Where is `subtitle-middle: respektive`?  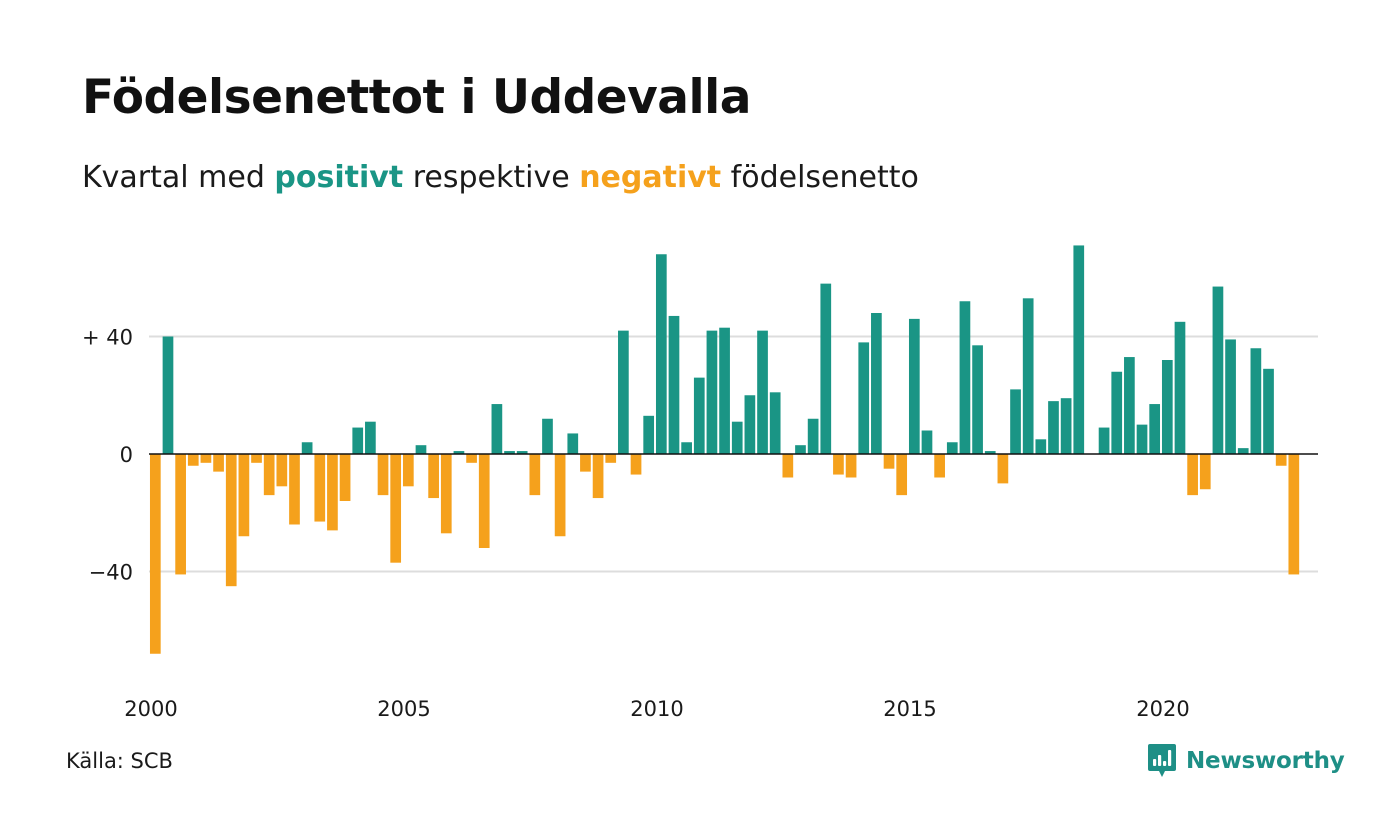
subtitle-middle: respektive is located at coordinates (491, 177).